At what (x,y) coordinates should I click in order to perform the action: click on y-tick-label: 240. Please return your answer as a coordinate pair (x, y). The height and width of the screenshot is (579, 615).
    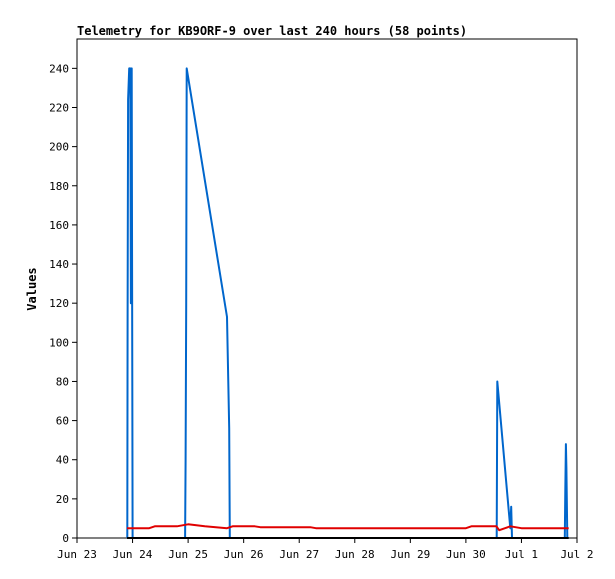
    Looking at the image, I should click on (59, 68).